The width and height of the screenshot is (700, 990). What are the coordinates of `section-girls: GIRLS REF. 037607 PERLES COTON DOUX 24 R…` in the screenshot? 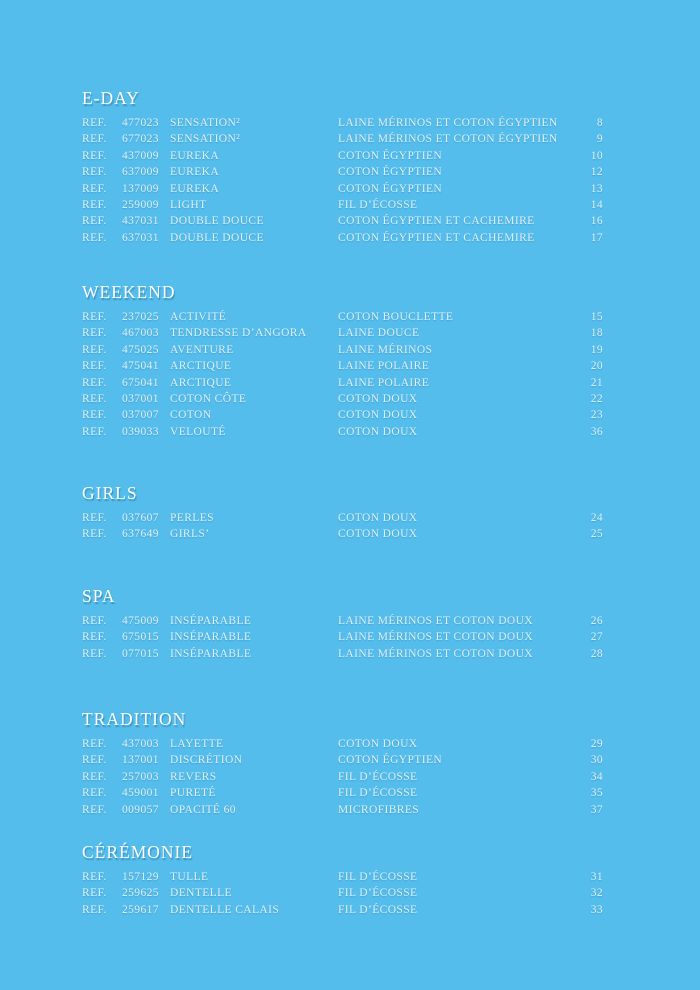 It's located at (342, 512).